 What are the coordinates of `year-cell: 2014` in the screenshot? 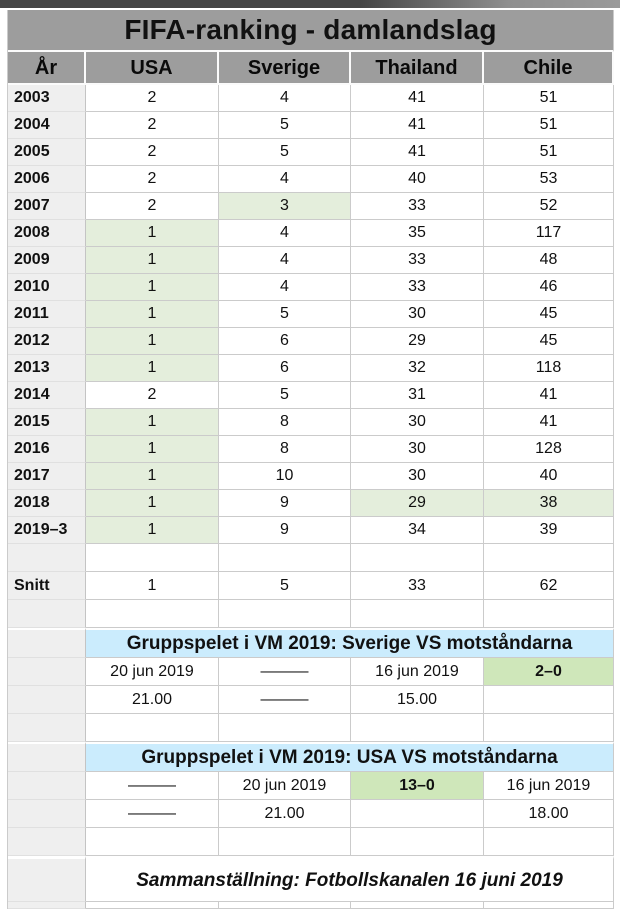 It's located at (47, 395).